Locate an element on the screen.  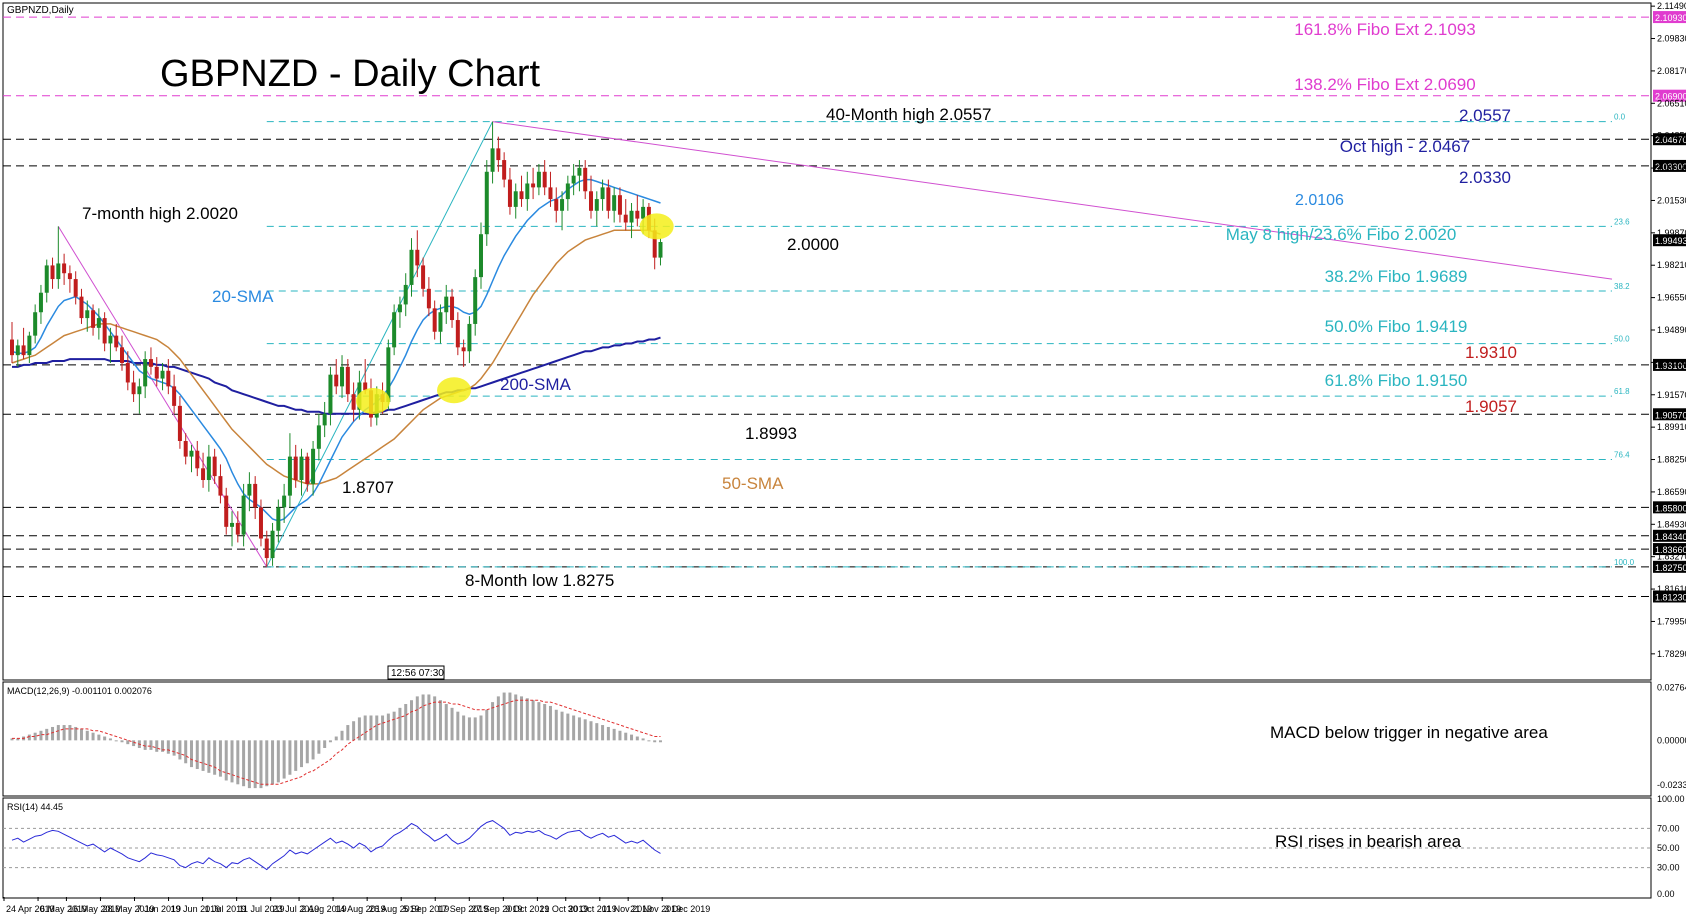
chart-annotation: May 8 high/23.6% Fibo 2.0020 is located at coordinates (1341, 234).